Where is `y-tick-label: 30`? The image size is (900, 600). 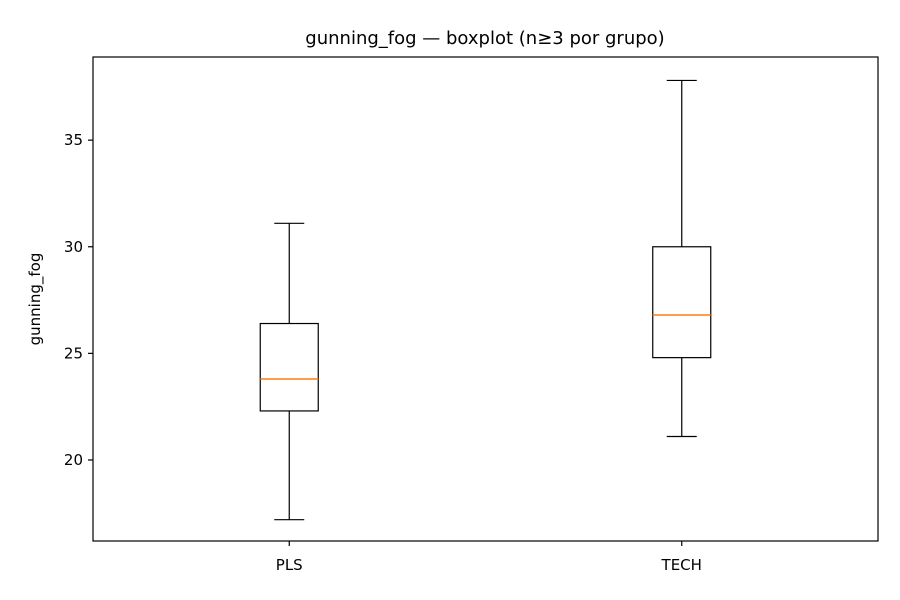 y-tick-label: 30 is located at coordinates (73, 247).